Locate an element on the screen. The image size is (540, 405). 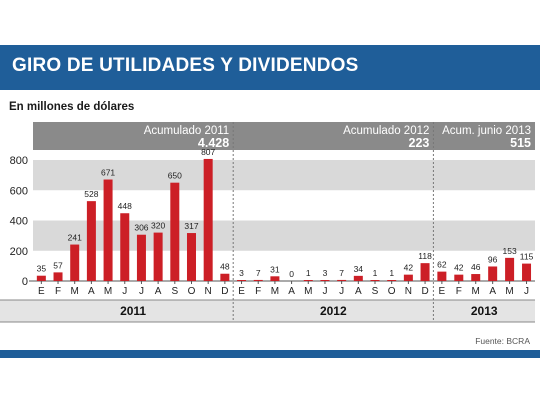
bar-value-label: 62 is located at coordinates (442, 265).